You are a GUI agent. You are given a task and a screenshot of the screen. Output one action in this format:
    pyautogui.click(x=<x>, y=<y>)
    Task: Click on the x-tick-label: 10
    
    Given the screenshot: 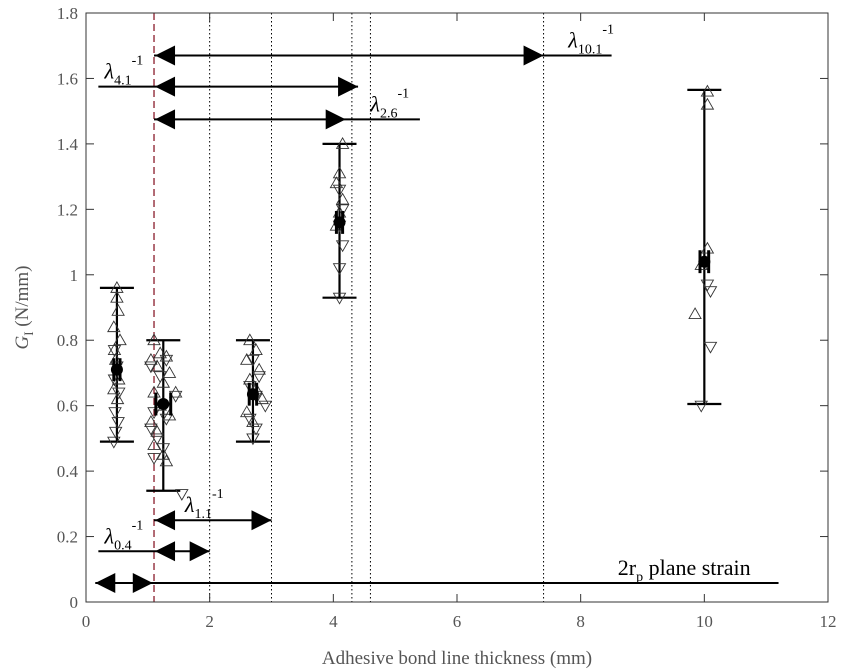 What is the action you would take?
    pyautogui.click(x=704, y=621)
    